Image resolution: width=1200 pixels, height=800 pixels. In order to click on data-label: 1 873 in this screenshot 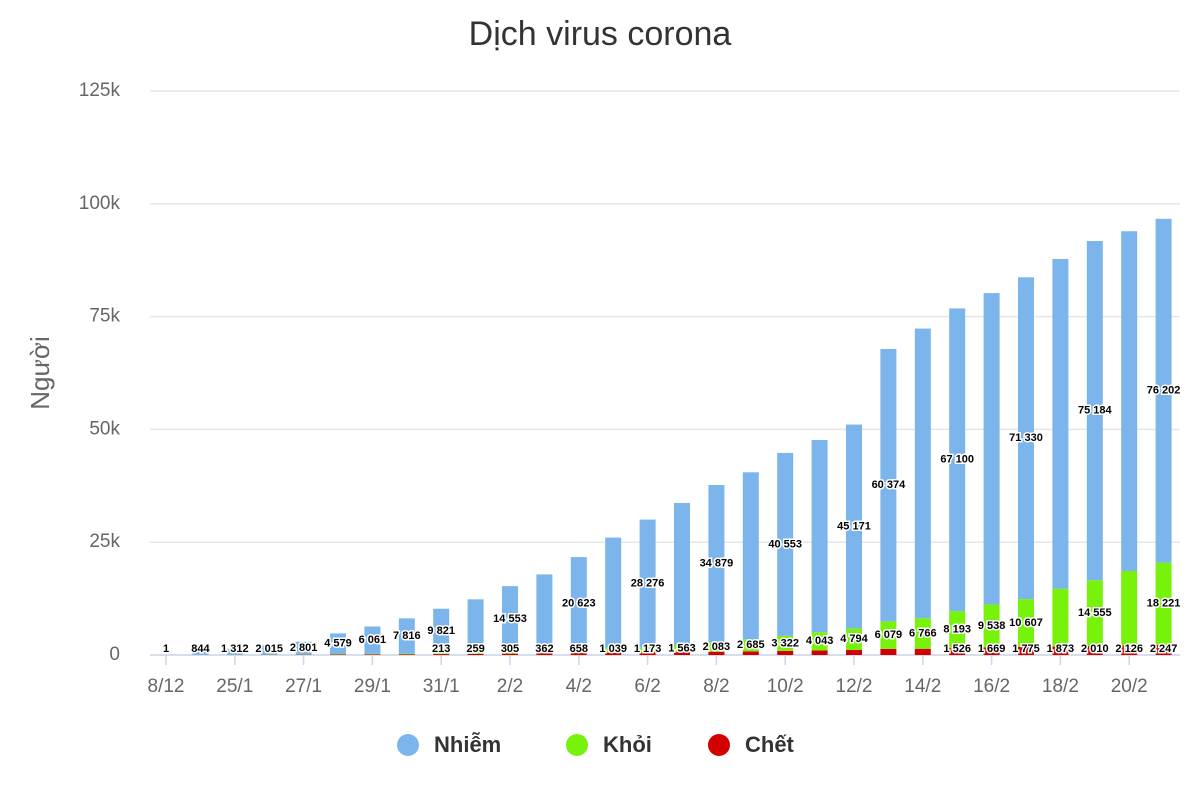, I will do `click(1061, 649)`.